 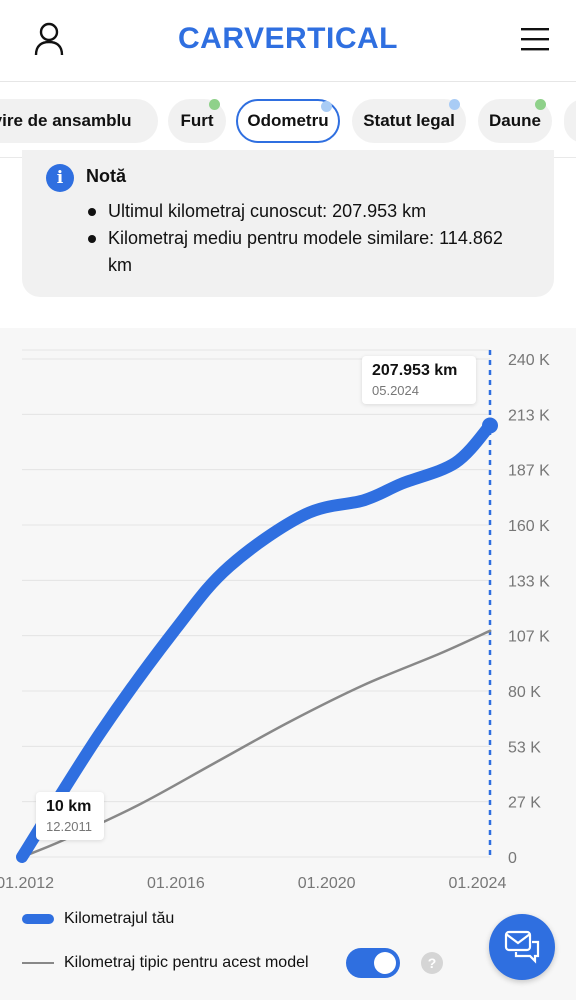 I want to click on y-tick-label: 187 K, so click(x=529, y=471).